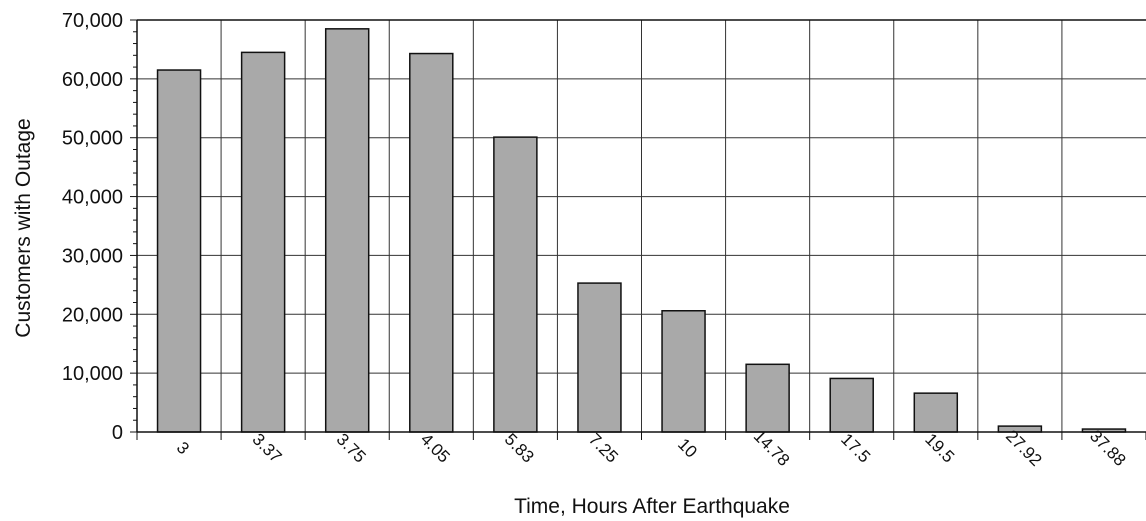 This screenshot has width=1146, height=521. I want to click on x-tick-label: 3.37, so click(267, 448).